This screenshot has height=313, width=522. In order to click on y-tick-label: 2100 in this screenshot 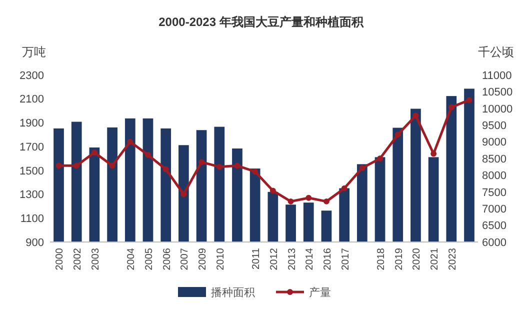, I will do `click(32, 100)`.